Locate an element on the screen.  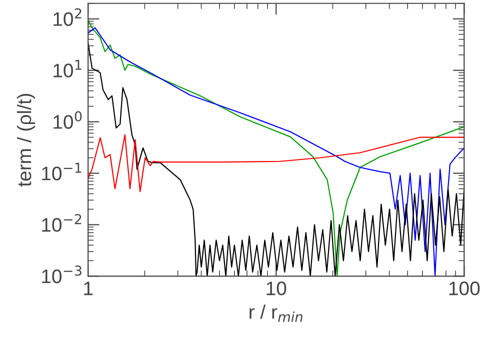
y-tick-label: 10$^{0}$ is located at coordinates (68, 120).